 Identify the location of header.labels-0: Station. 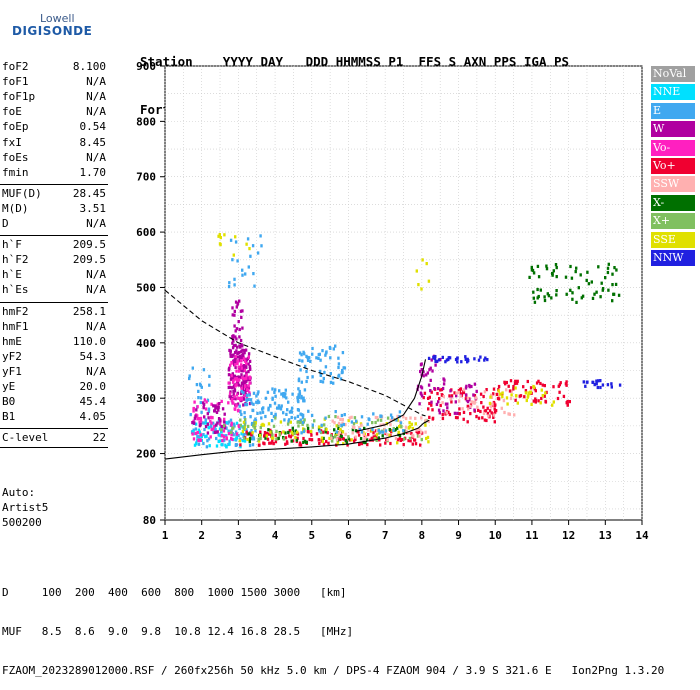
(166, 61).